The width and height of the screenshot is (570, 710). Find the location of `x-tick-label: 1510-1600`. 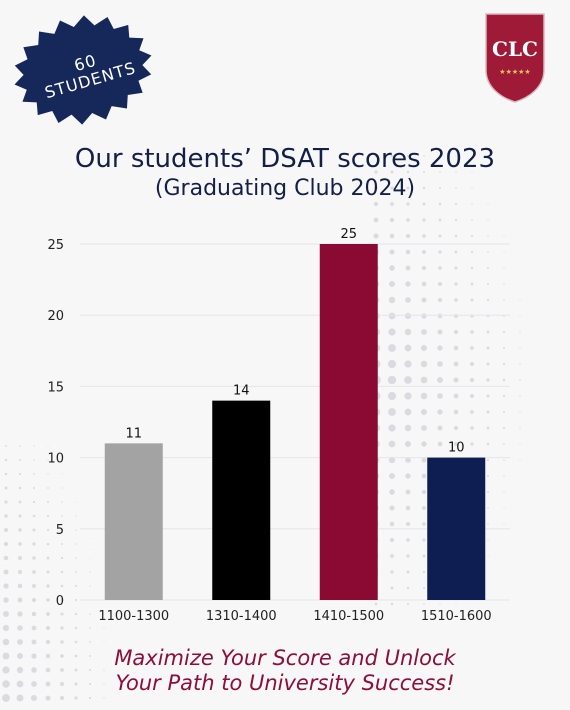

x-tick-label: 1510-1600 is located at coordinates (456, 616).